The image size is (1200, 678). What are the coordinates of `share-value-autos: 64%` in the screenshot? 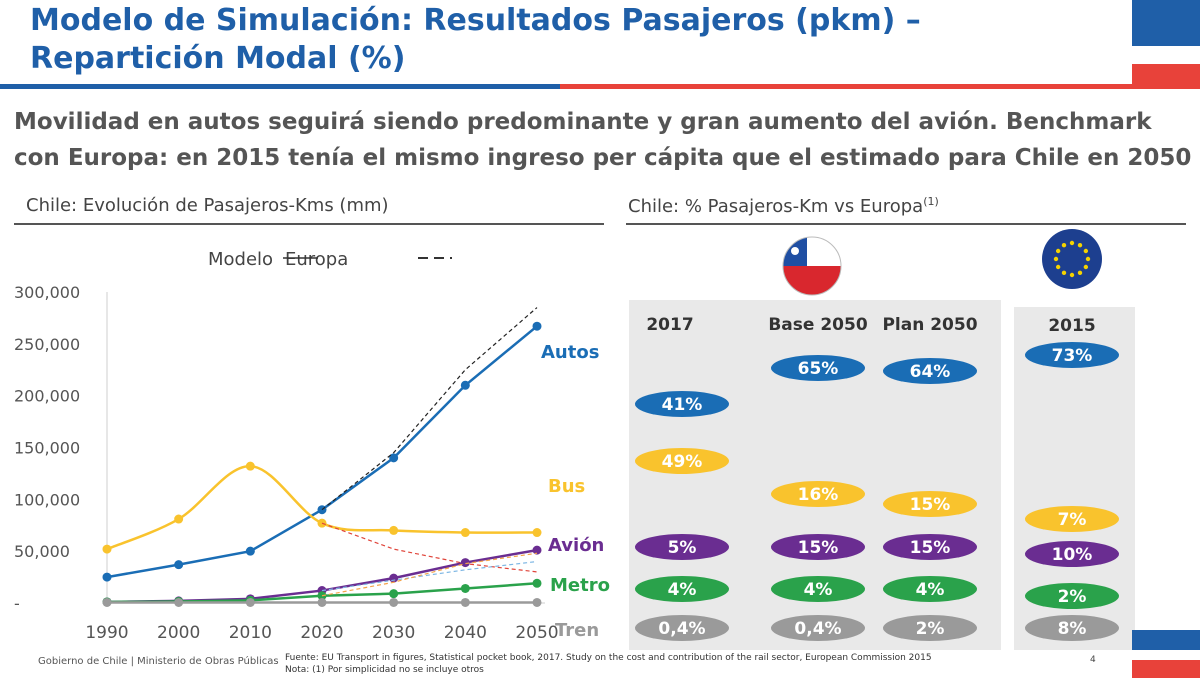 It's located at (930, 372).